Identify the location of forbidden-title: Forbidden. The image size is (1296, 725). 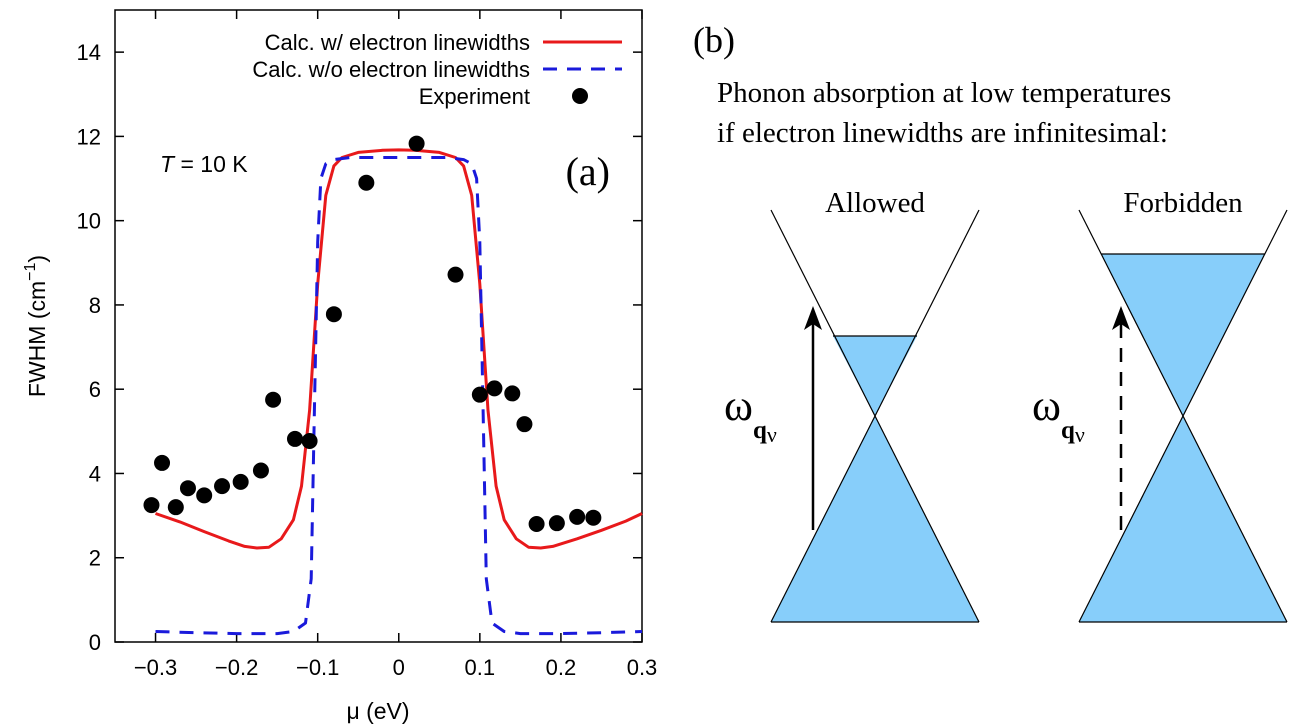
(1183, 203).